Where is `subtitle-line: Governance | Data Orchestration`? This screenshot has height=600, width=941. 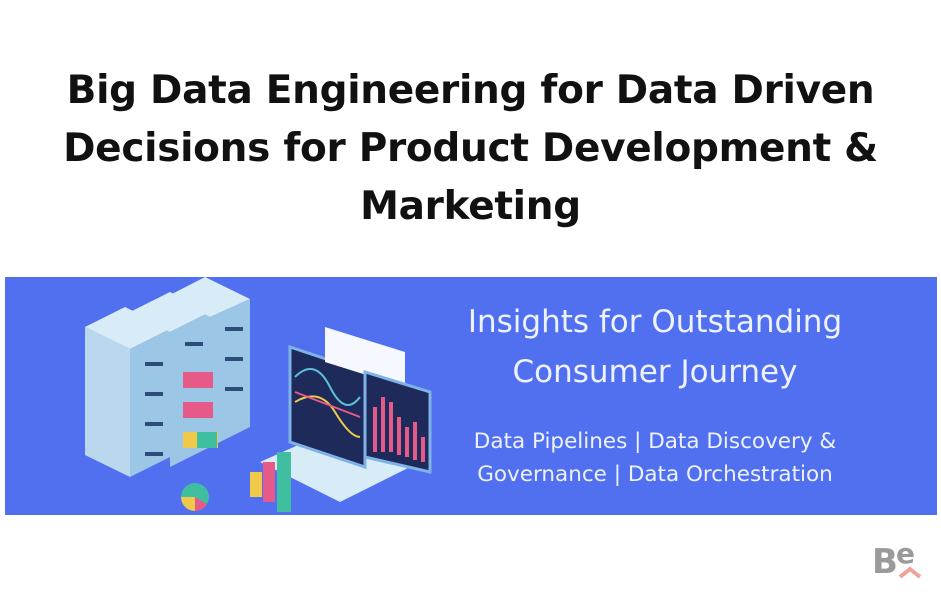
subtitle-line: Governance | Data Orchestration is located at coordinates (655, 474).